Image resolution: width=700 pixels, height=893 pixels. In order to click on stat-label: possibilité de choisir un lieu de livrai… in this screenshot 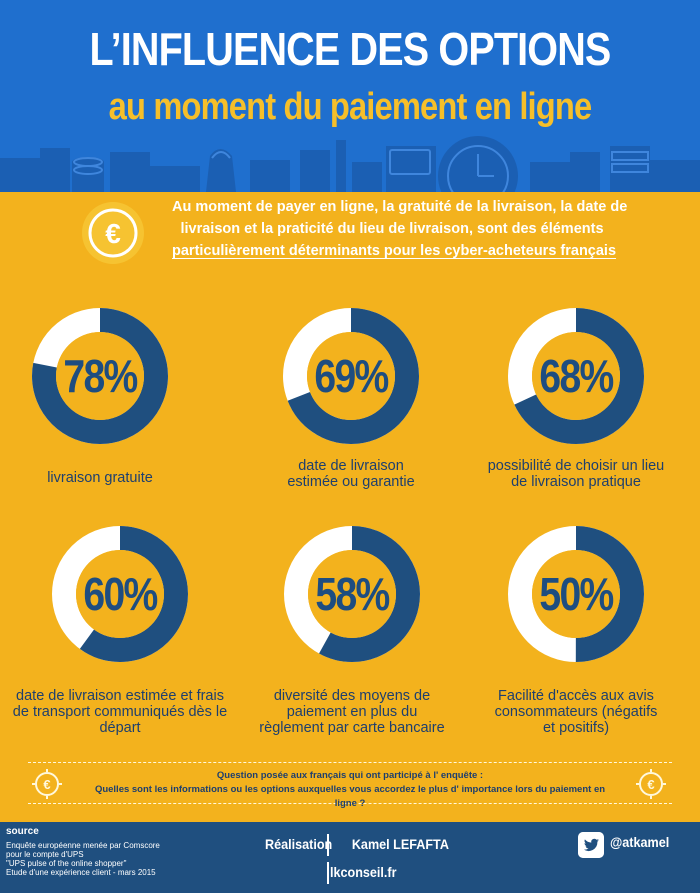, I will do `click(576, 474)`.